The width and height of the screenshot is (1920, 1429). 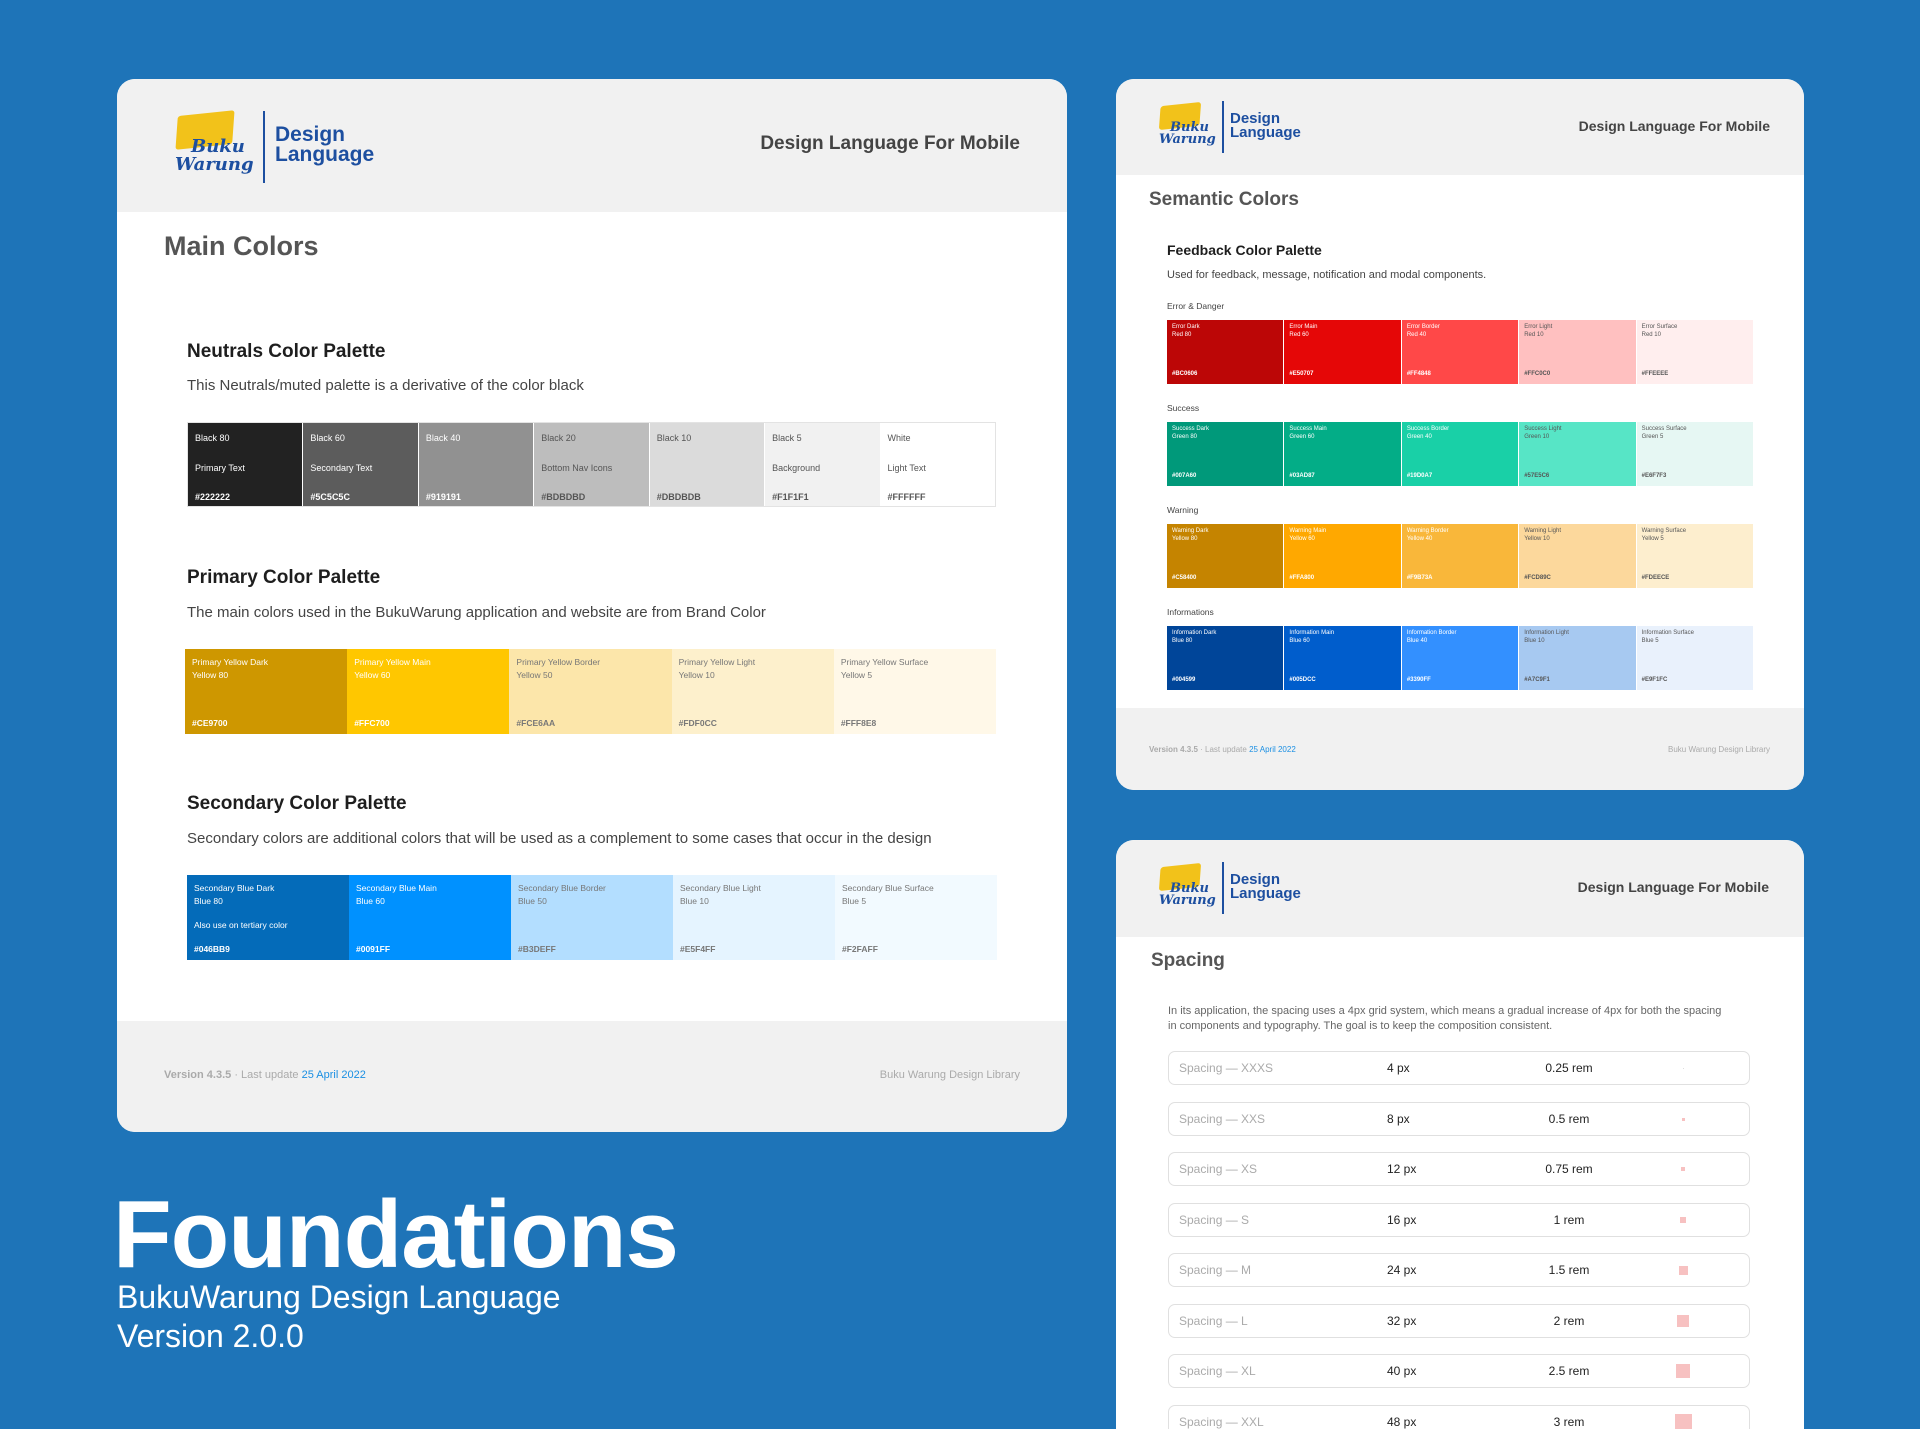 What do you see at coordinates (1537, 578) in the screenshot?
I see `swatch-hex: #FCD89C` at bounding box center [1537, 578].